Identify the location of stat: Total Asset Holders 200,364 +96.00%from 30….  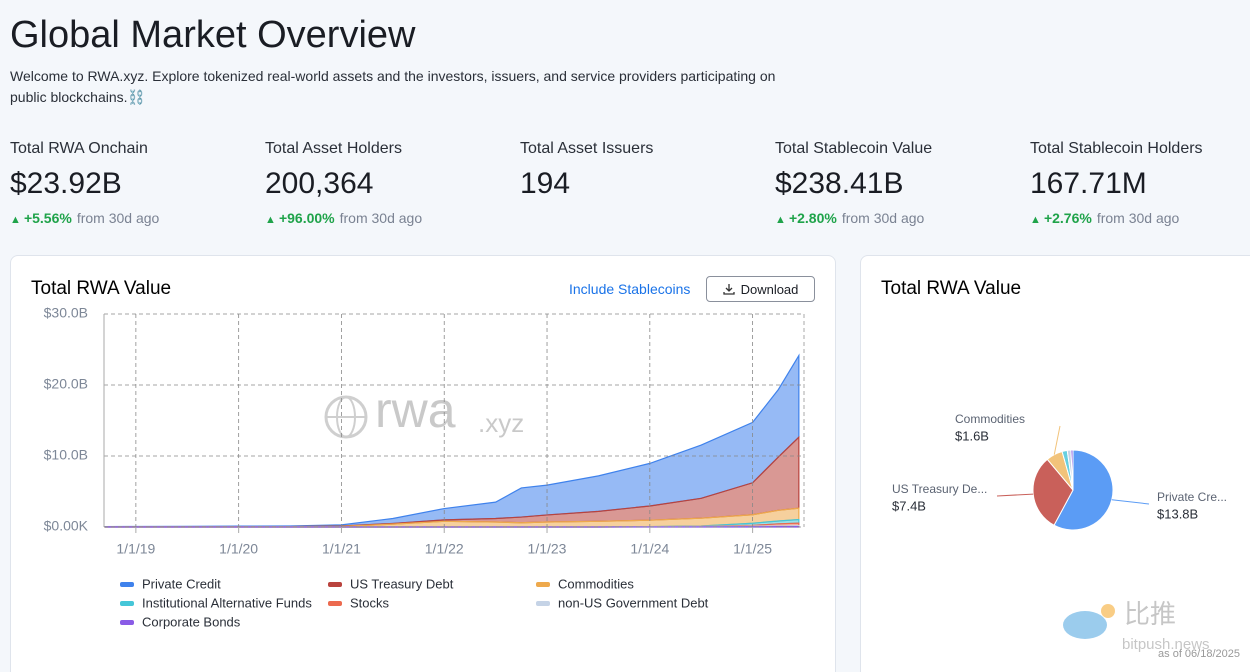
(385, 183).